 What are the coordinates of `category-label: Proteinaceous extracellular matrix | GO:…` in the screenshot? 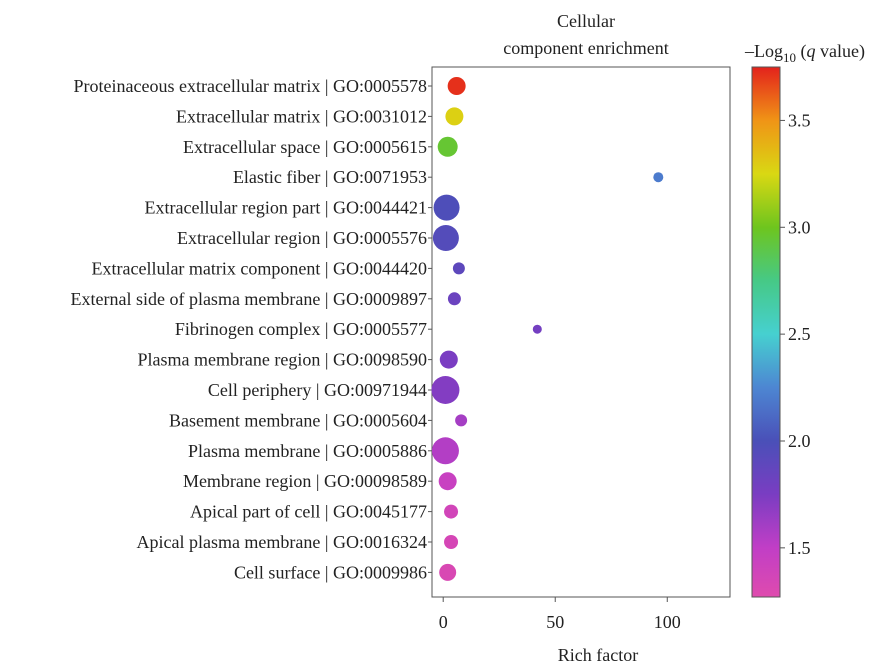 It's located at (251, 86).